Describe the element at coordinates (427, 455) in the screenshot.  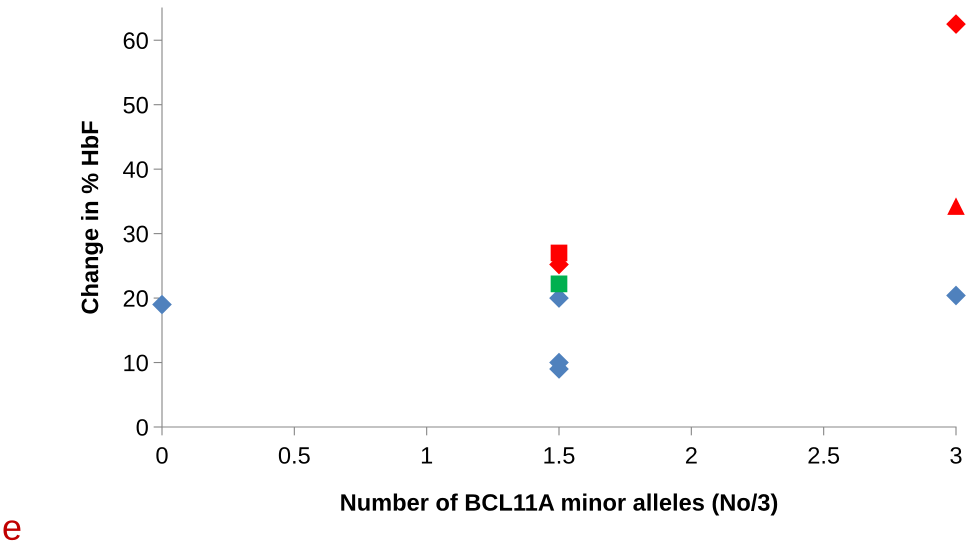
I see `x-tick-label: 1` at that location.